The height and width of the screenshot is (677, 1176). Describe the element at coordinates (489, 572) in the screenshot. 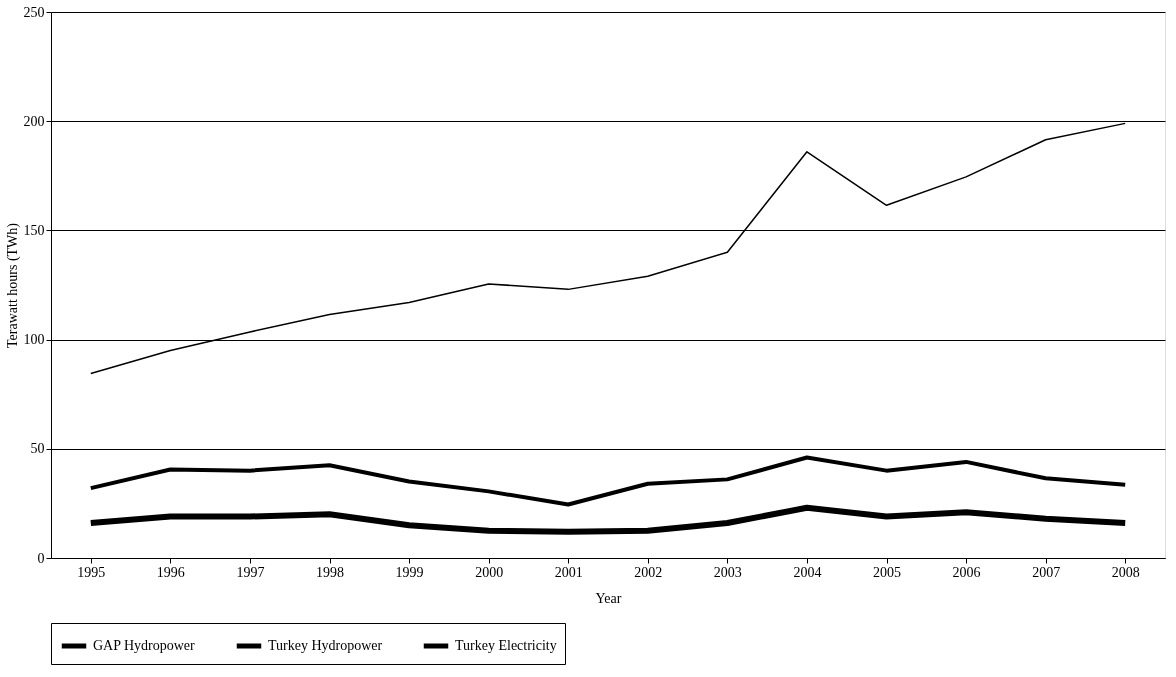

I see `x-tick-label: 2000` at that location.